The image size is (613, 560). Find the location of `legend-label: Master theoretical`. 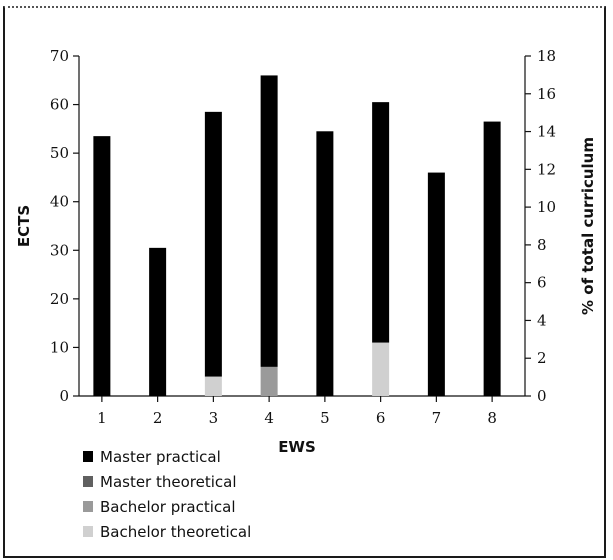

legend-label: Master theoretical is located at coordinates (168, 482).